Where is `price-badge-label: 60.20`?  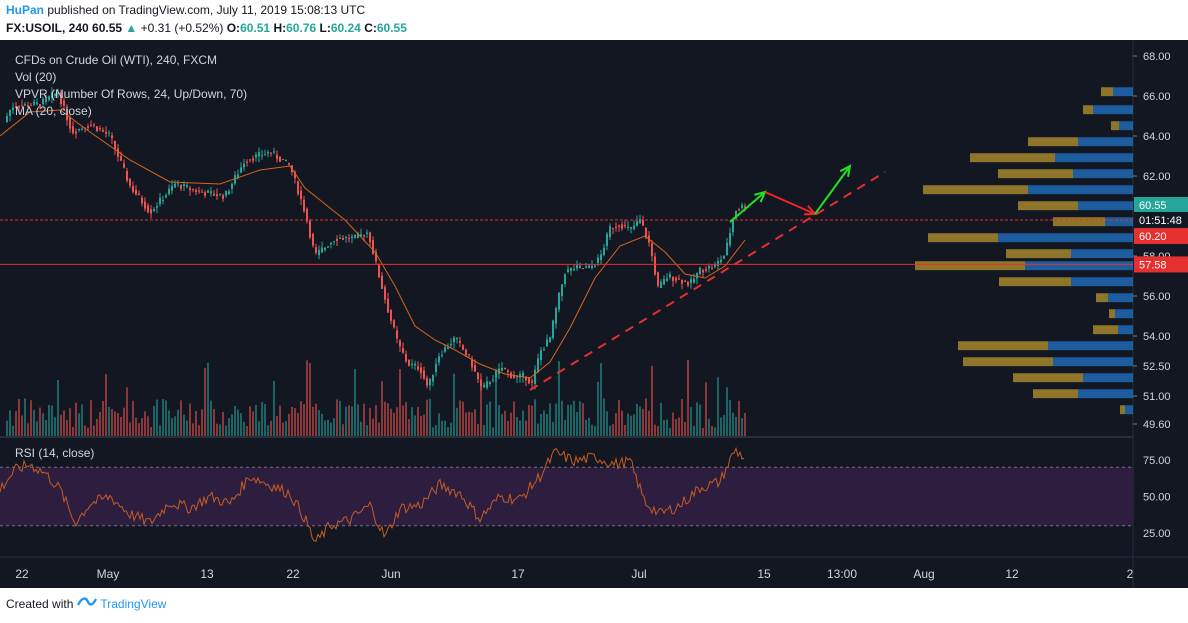 price-badge-label: 60.20 is located at coordinates (1153, 237).